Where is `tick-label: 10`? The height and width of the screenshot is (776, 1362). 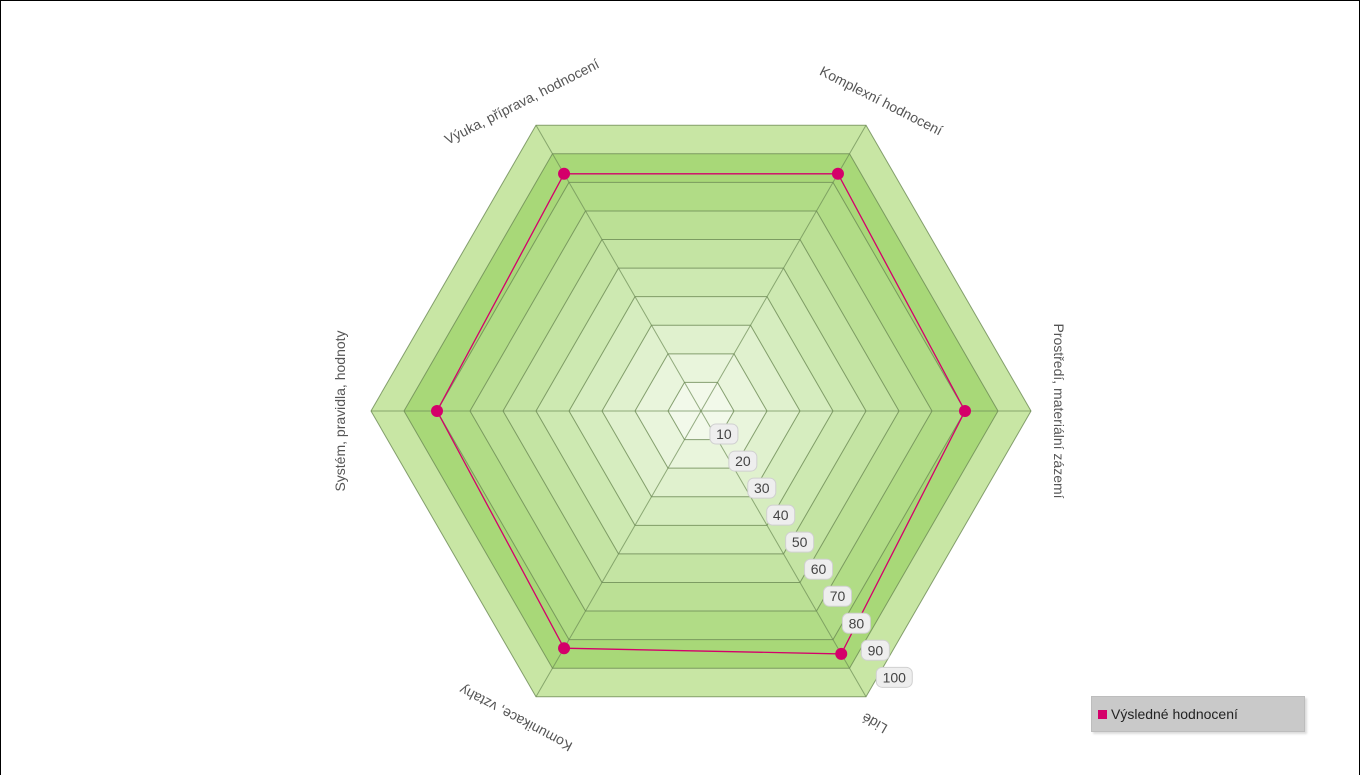 tick-label: 10 is located at coordinates (724, 434).